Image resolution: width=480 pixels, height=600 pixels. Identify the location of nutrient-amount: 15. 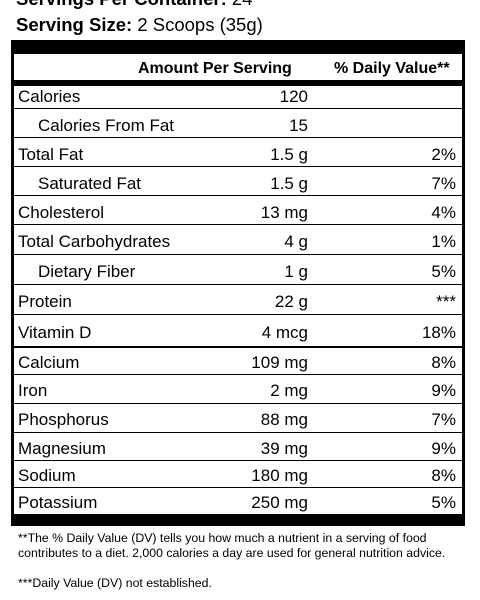
(298, 125).